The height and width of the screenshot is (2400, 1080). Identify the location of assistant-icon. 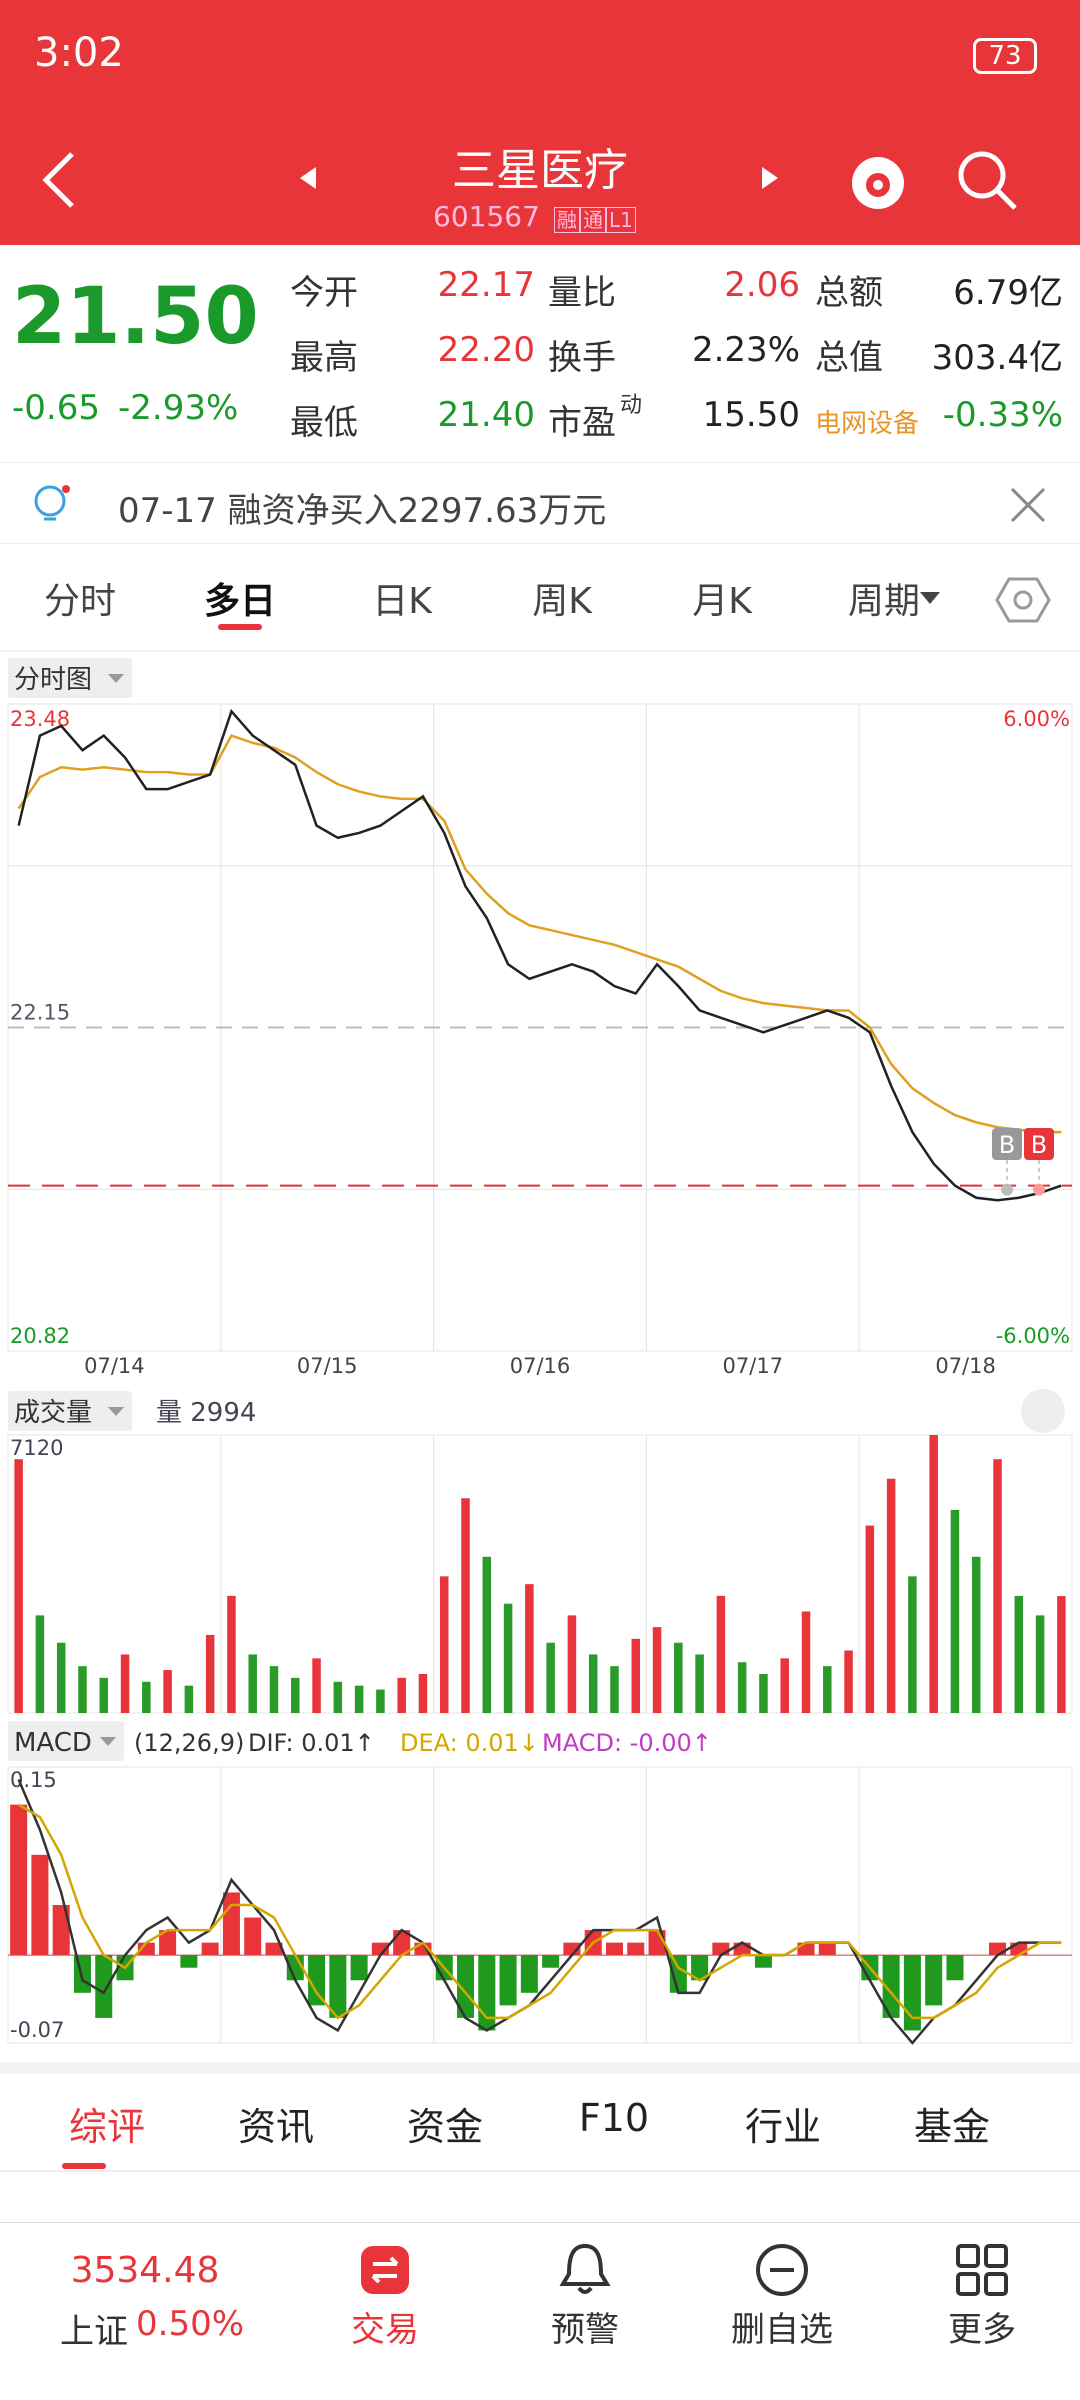
(878, 180).